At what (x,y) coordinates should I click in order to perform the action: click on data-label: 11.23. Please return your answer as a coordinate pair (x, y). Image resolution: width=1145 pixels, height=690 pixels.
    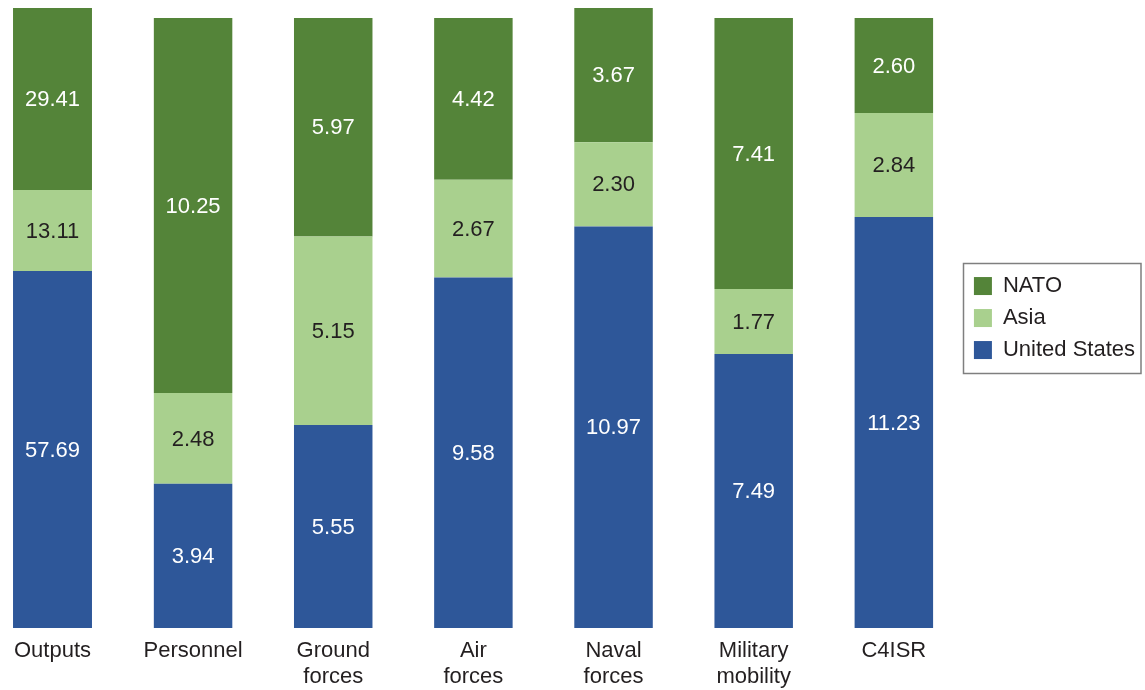
    Looking at the image, I should click on (894, 422).